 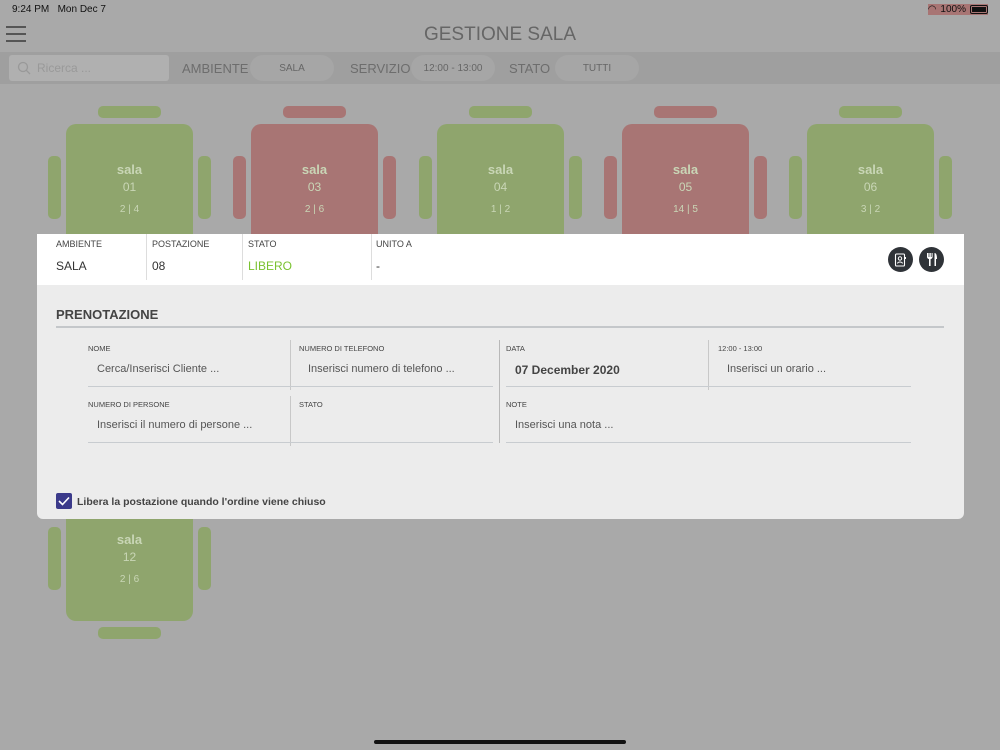 What do you see at coordinates (979, 9) in the screenshot?
I see `battery-icon` at bounding box center [979, 9].